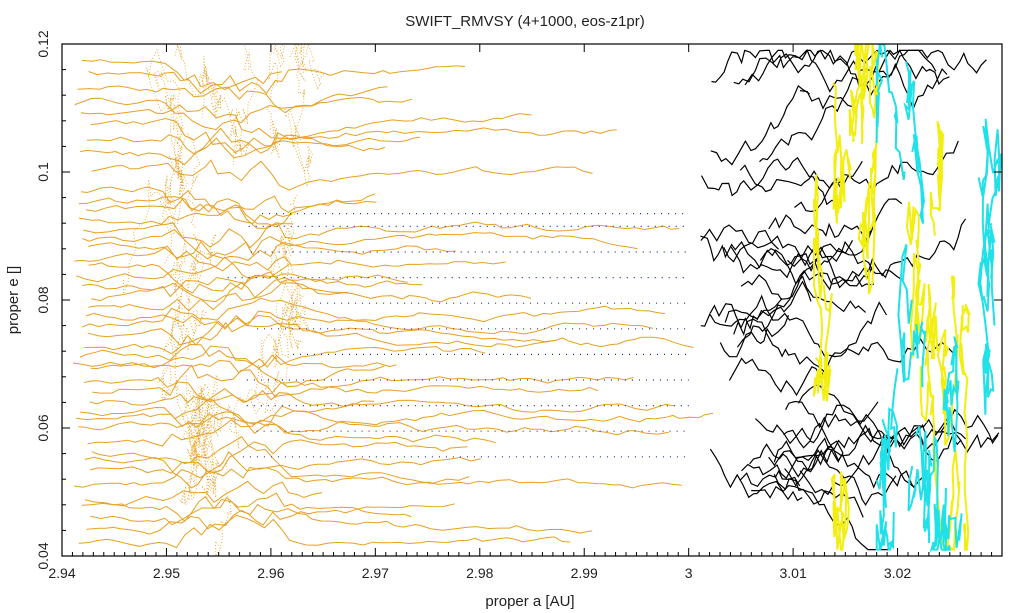 Image resolution: width=1021 pixels, height=613 pixels. I want to click on y-tick-label: 0.04, so click(43, 555).